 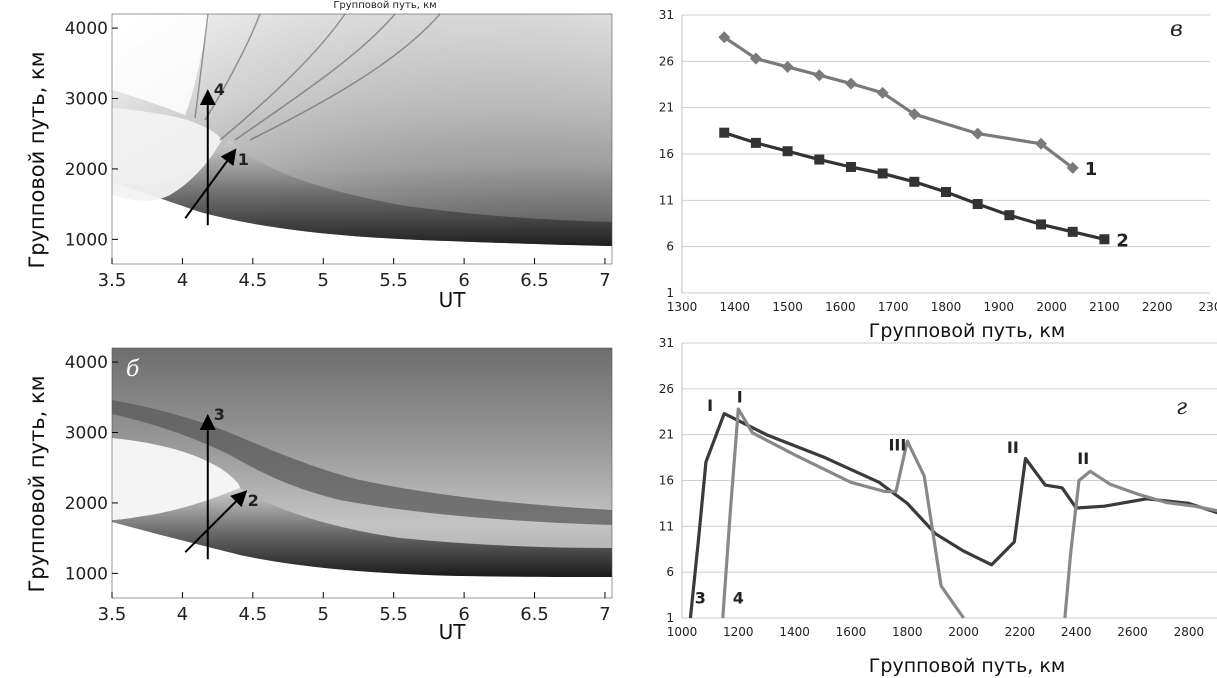 What do you see at coordinates (1091, 169) in the screenshot?
I see `series-label-1: 1` at bounding box center [1091, 169].